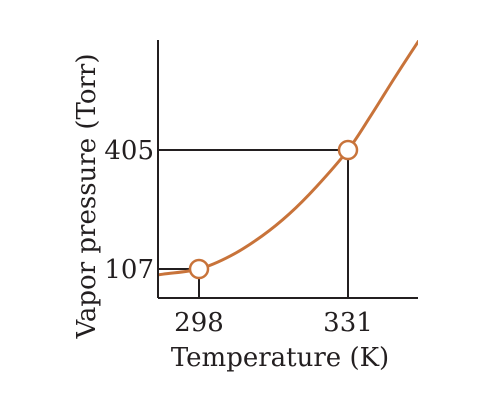  Describe the element at coordinates (87, 197) in the screenshot. I see `y-axis-label: Vapor pressure (Torr)` at that location.